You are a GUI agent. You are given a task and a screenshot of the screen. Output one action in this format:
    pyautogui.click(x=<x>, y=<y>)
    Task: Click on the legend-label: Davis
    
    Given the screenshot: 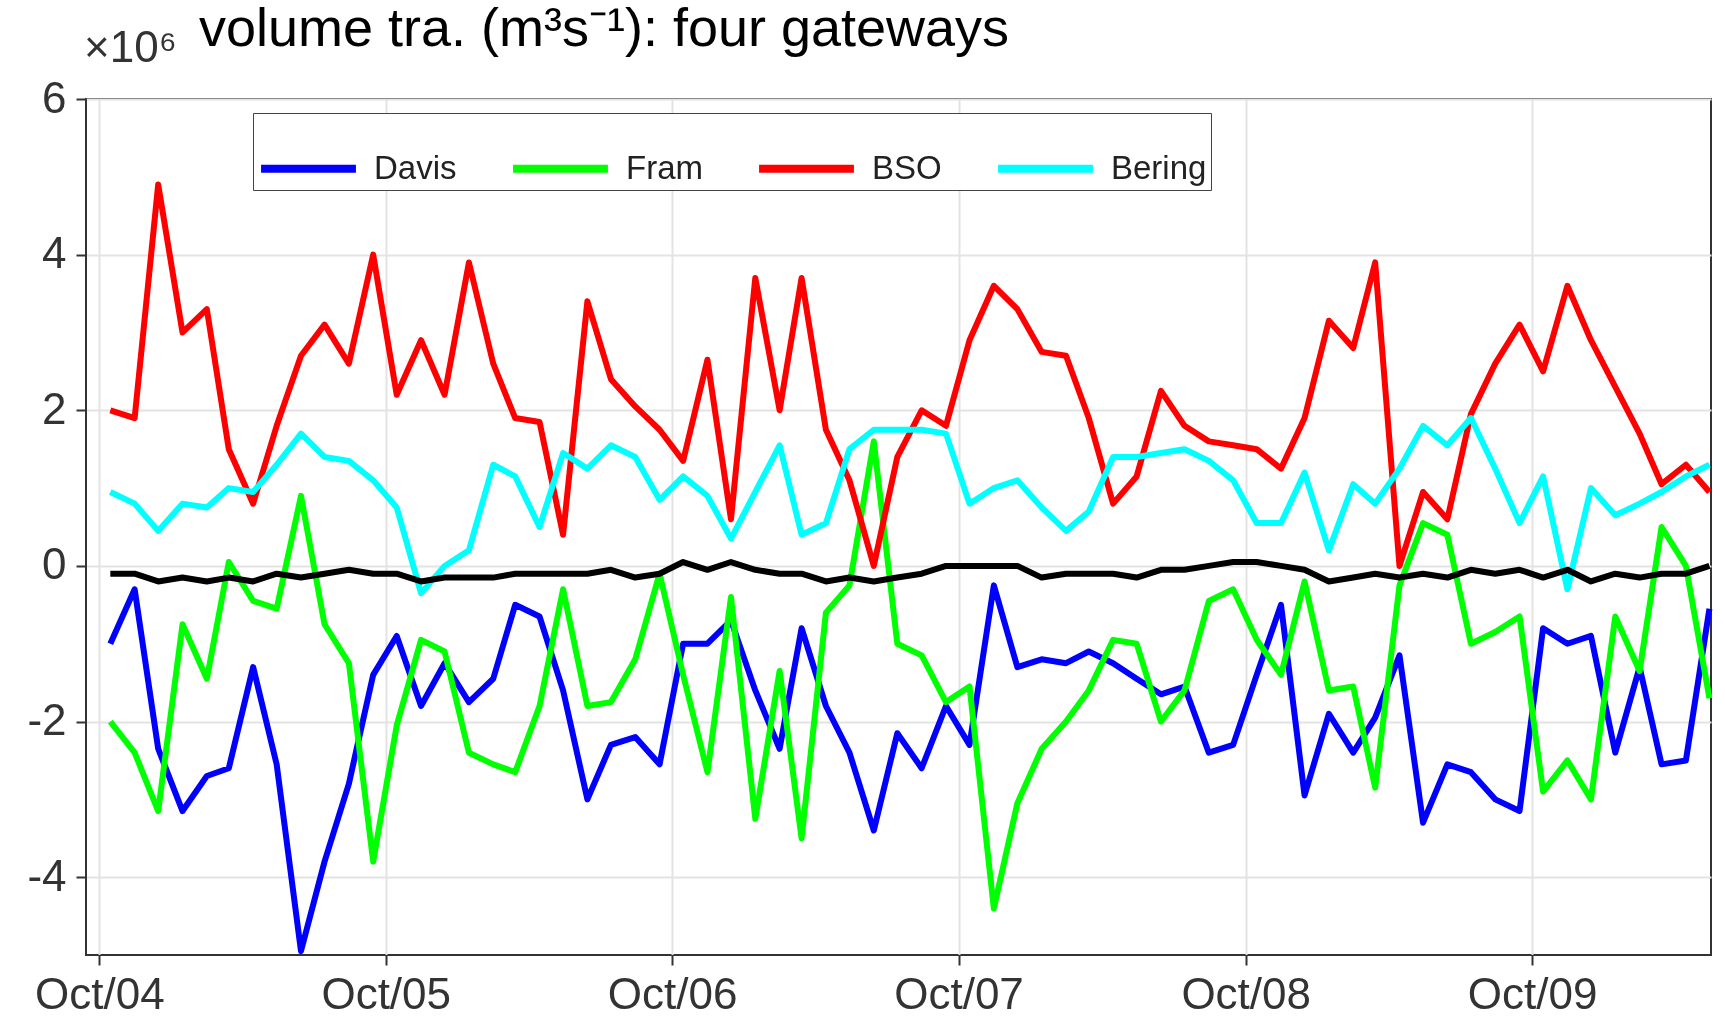 What is the action you would take?
    pyautogui.click(x=415, y=167)
    